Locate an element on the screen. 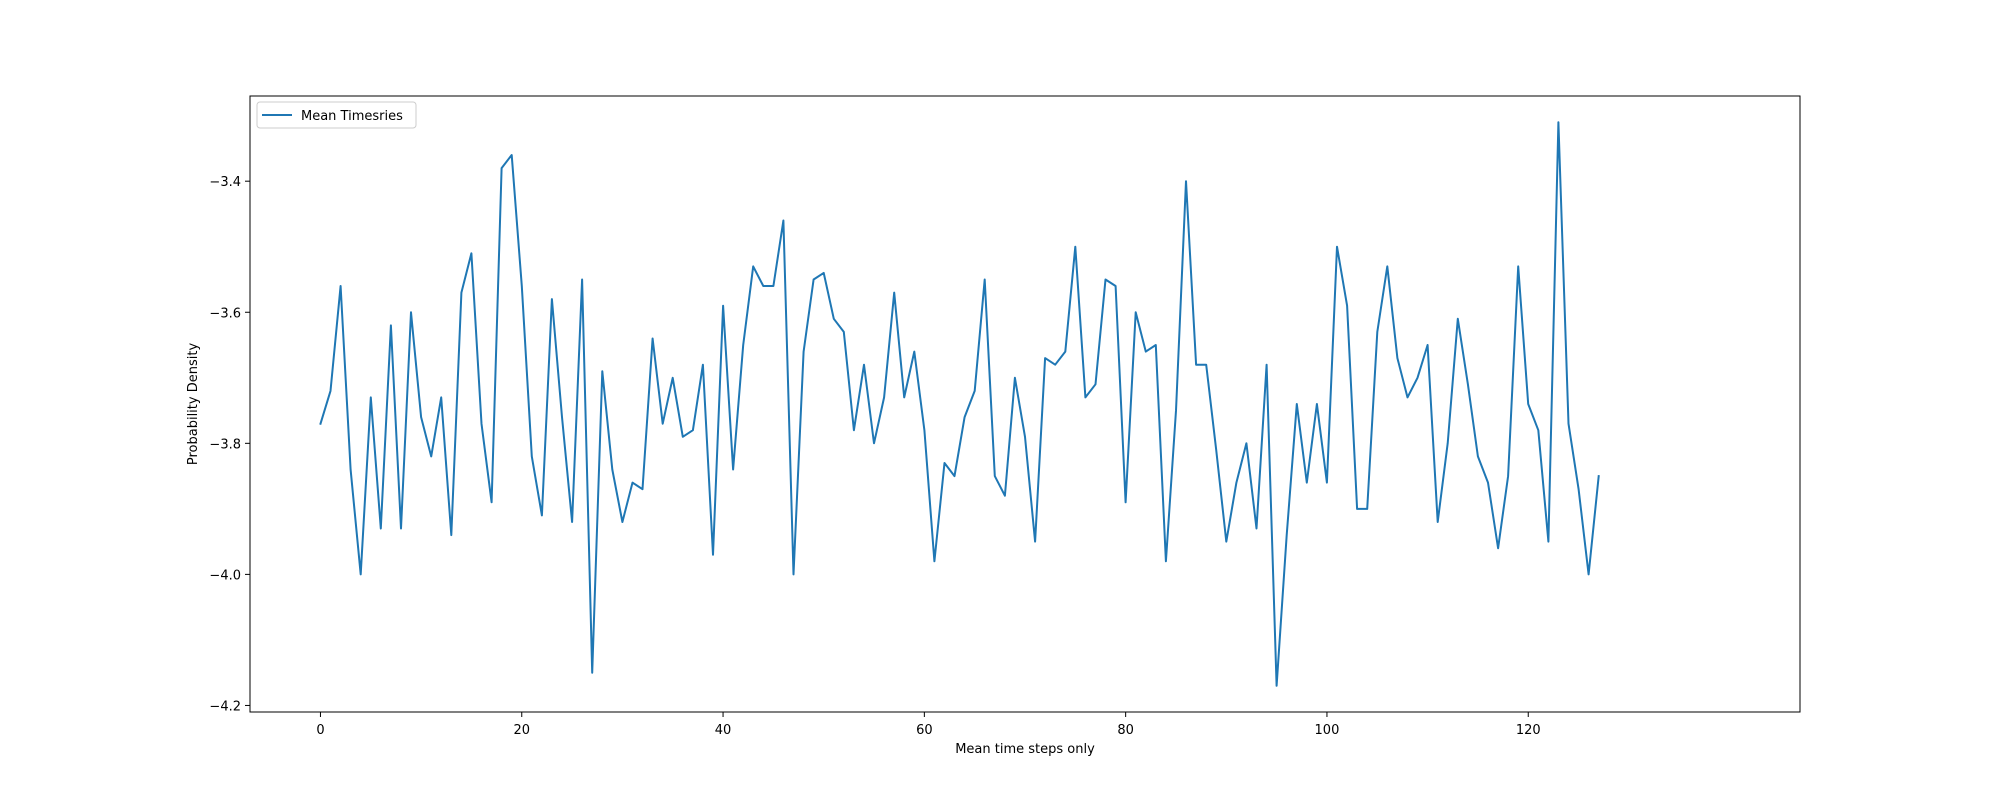 This screenshot has width=2000, height=800. x-tick-label: 20 is located at coordinates (521, 730).